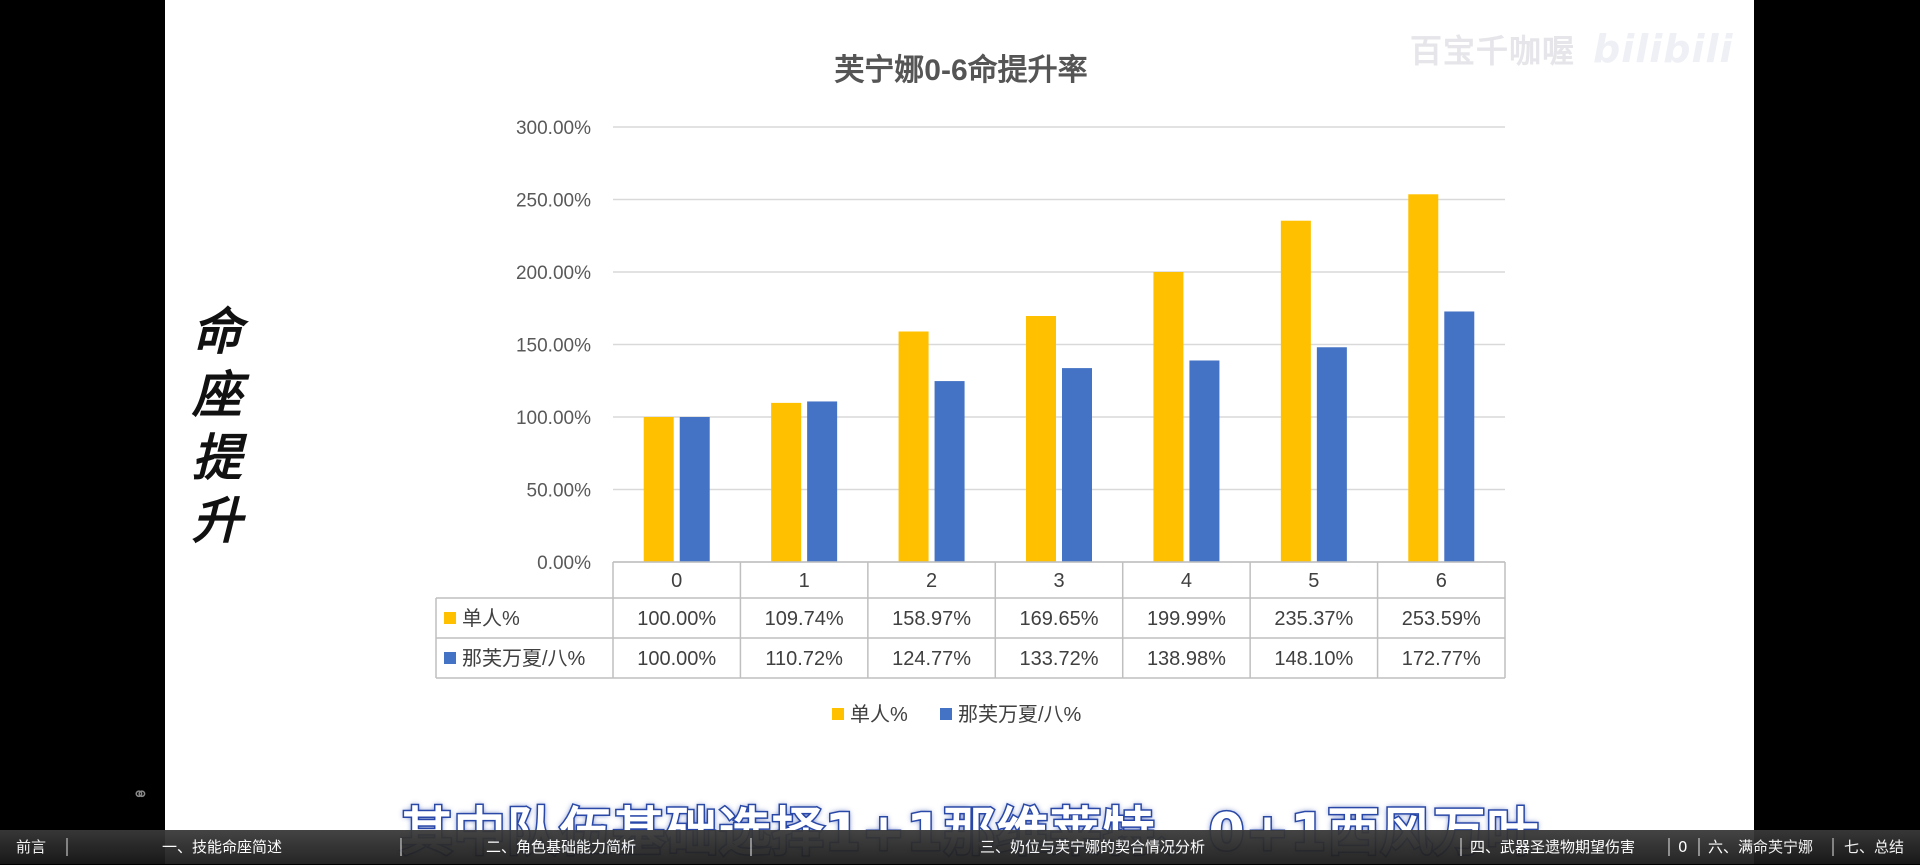  I want to click on y-tick-label: 50.00%, so click(559, 491).